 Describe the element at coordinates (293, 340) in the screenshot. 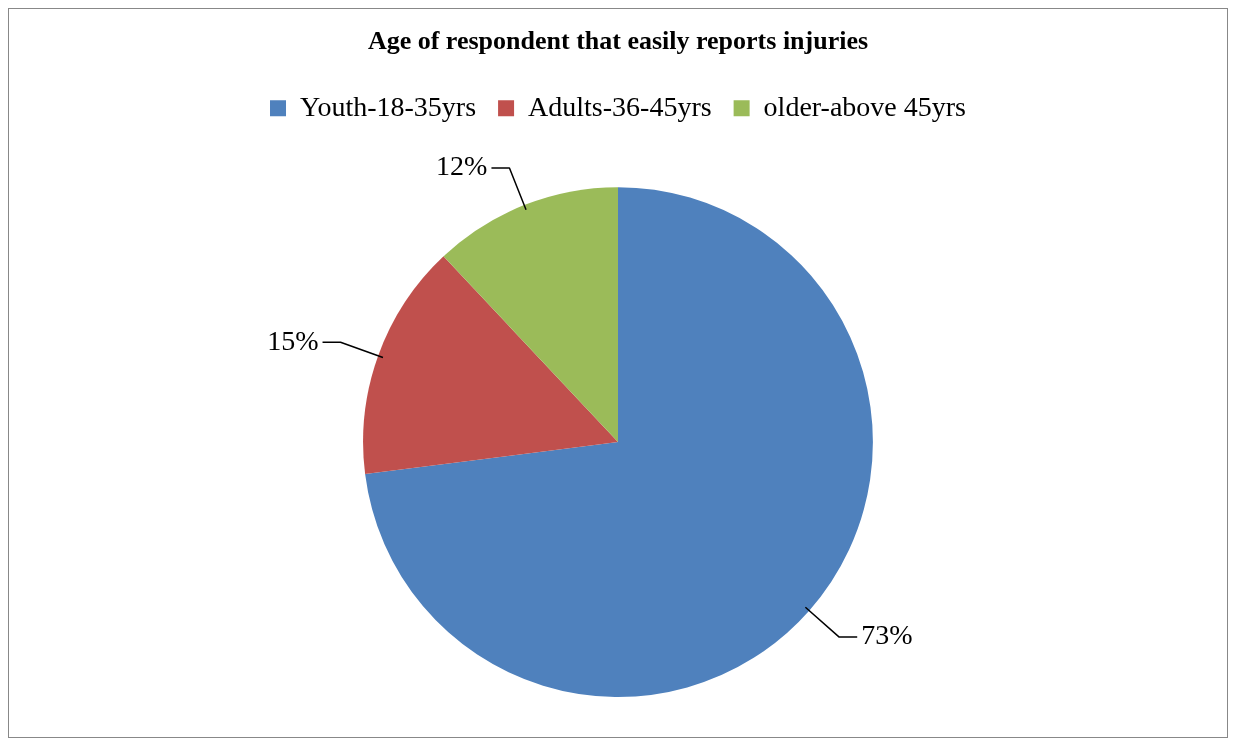

I see `data-label: 15%` at that location.